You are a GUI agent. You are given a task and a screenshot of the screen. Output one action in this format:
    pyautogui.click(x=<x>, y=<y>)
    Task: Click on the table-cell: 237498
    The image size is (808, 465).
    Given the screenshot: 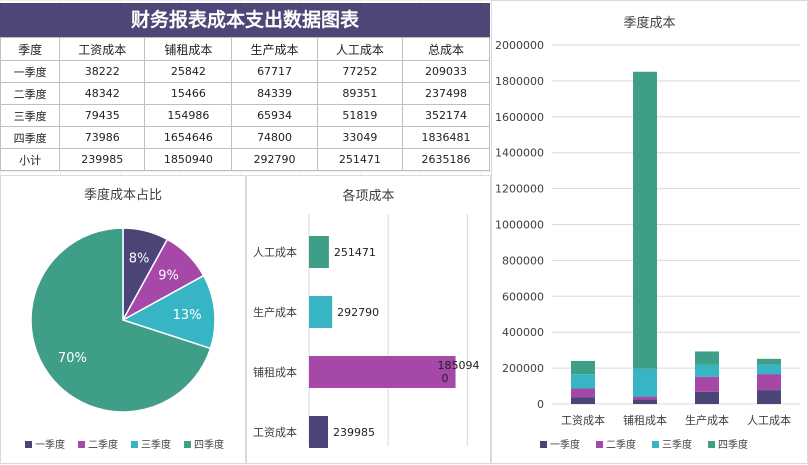 What is the action you would take?
    pyautogui.click(x=446, y=93)
    